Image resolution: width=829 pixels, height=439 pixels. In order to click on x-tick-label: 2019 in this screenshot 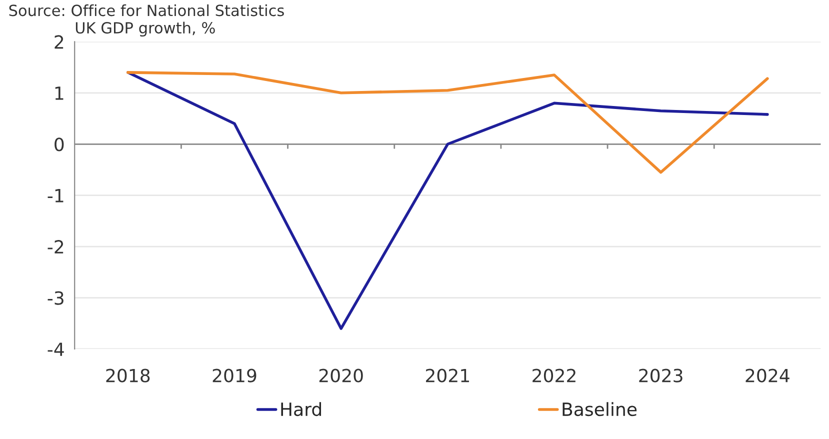, I will do `click(234, 375)`.